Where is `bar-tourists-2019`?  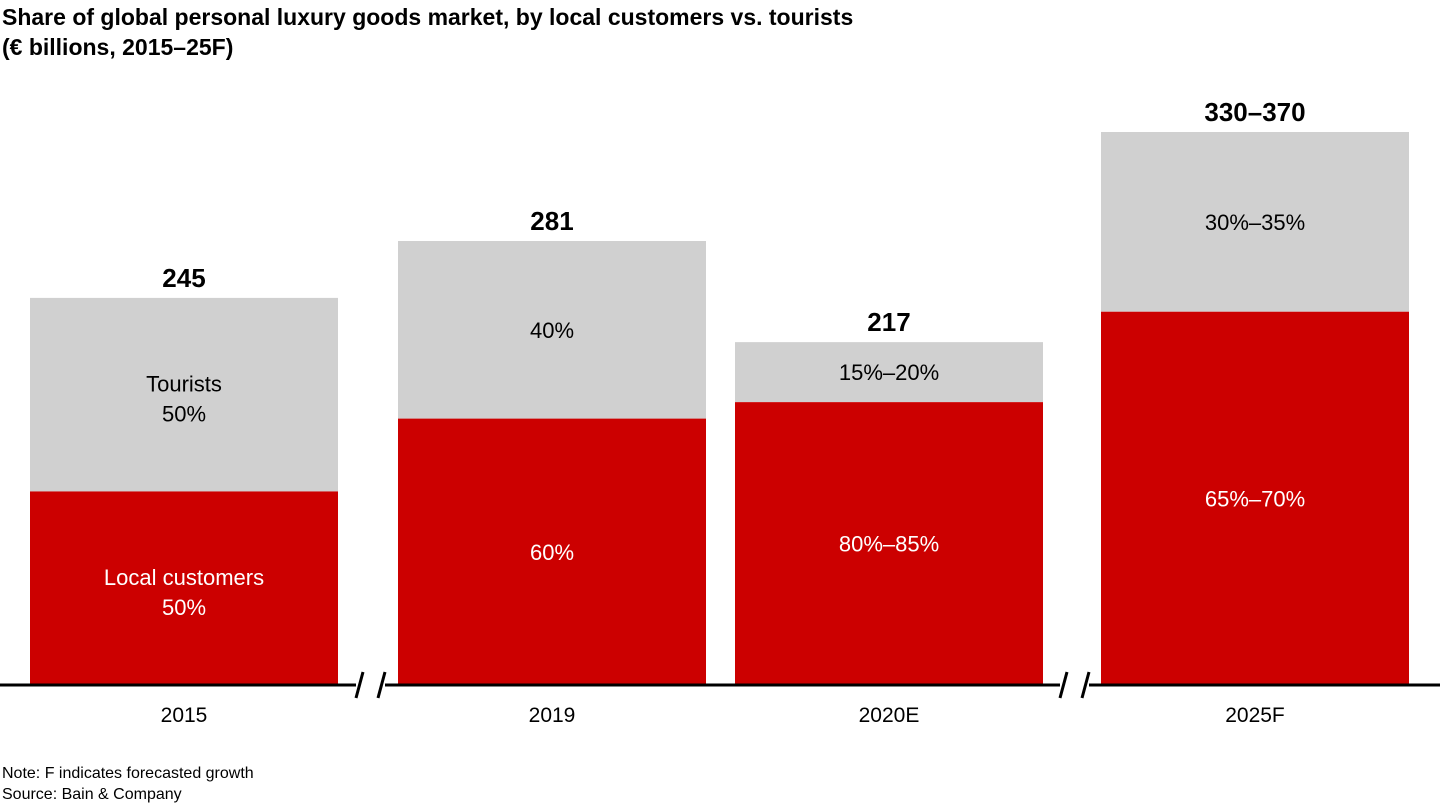 bar-tourists-2019 is located at coordinates (552, 330).